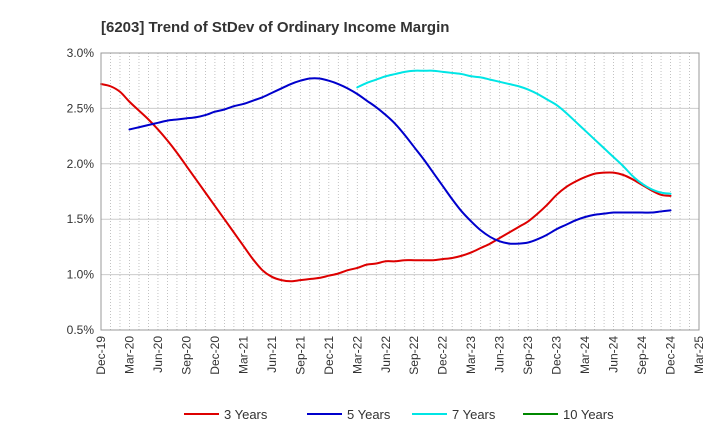 This screenshot has width=720, height=440. I want to click on x-tick-label: Mar-21, so click(243, 355).